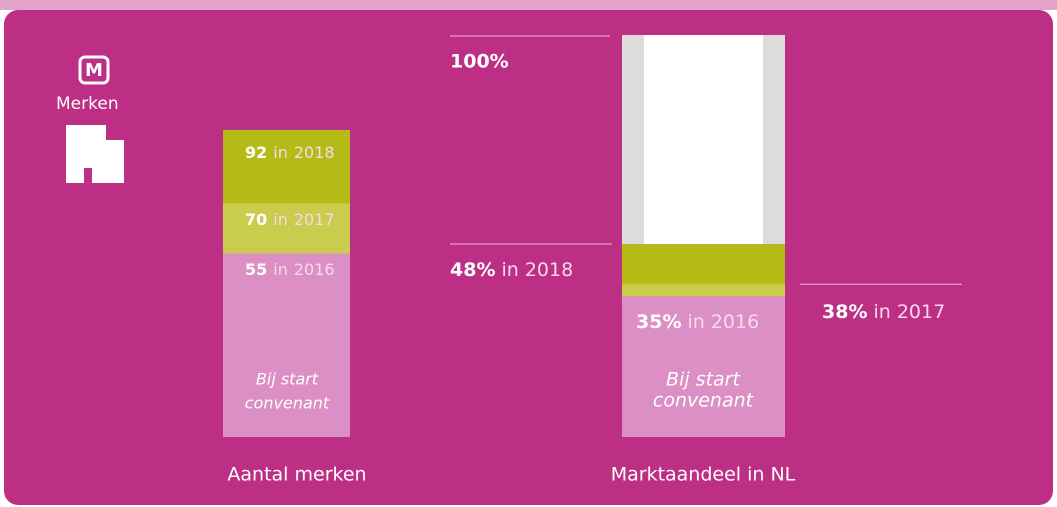 This screenshot has width=1057, height=507. I want to click on icon-letter: M, so click(94, 70).